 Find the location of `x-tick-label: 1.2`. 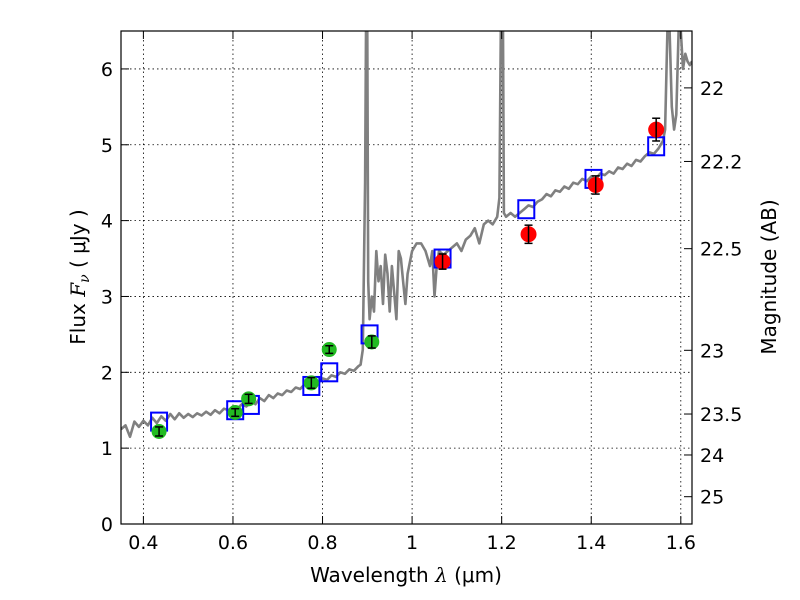

x-tick-label: 1.2 is located at coordinates (502, 543).